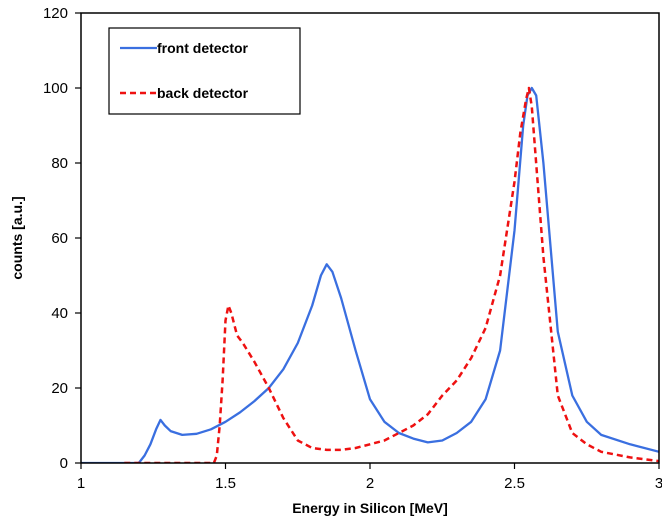 The height and width of the screenshot is (521, 662). Describe the element at coordinates (658, 483) in the screenshot. I see `x-tick-label: 3` at that location.